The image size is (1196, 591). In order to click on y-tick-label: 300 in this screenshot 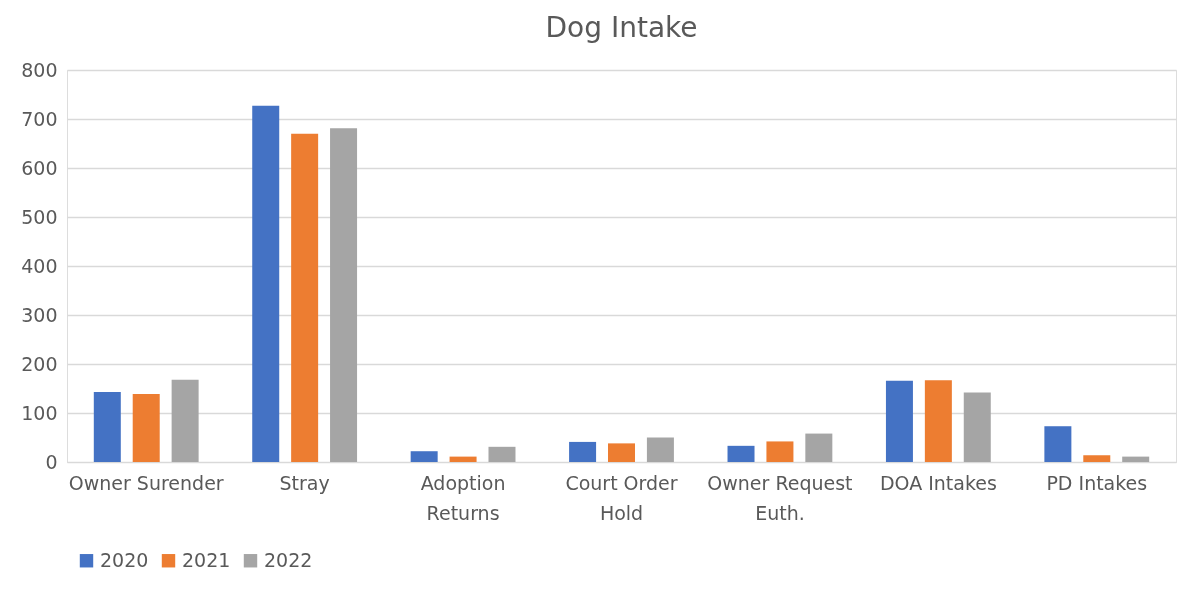, I will do `click(39, 314)`.